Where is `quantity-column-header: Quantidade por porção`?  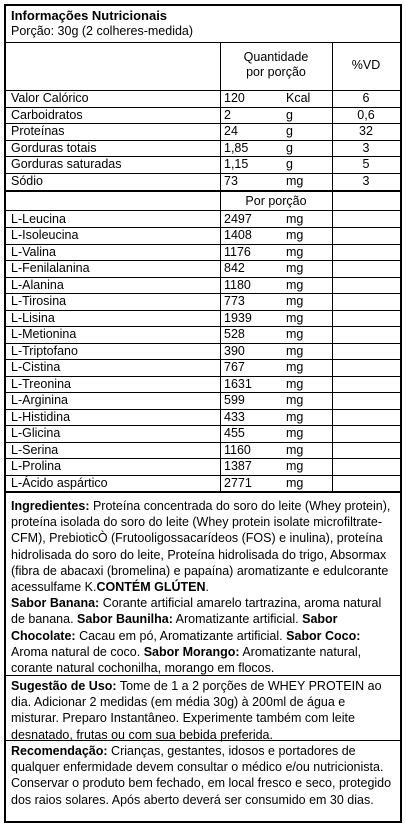
quantity-column-header: Quantidade por porção is located at coordinates (276, 65).